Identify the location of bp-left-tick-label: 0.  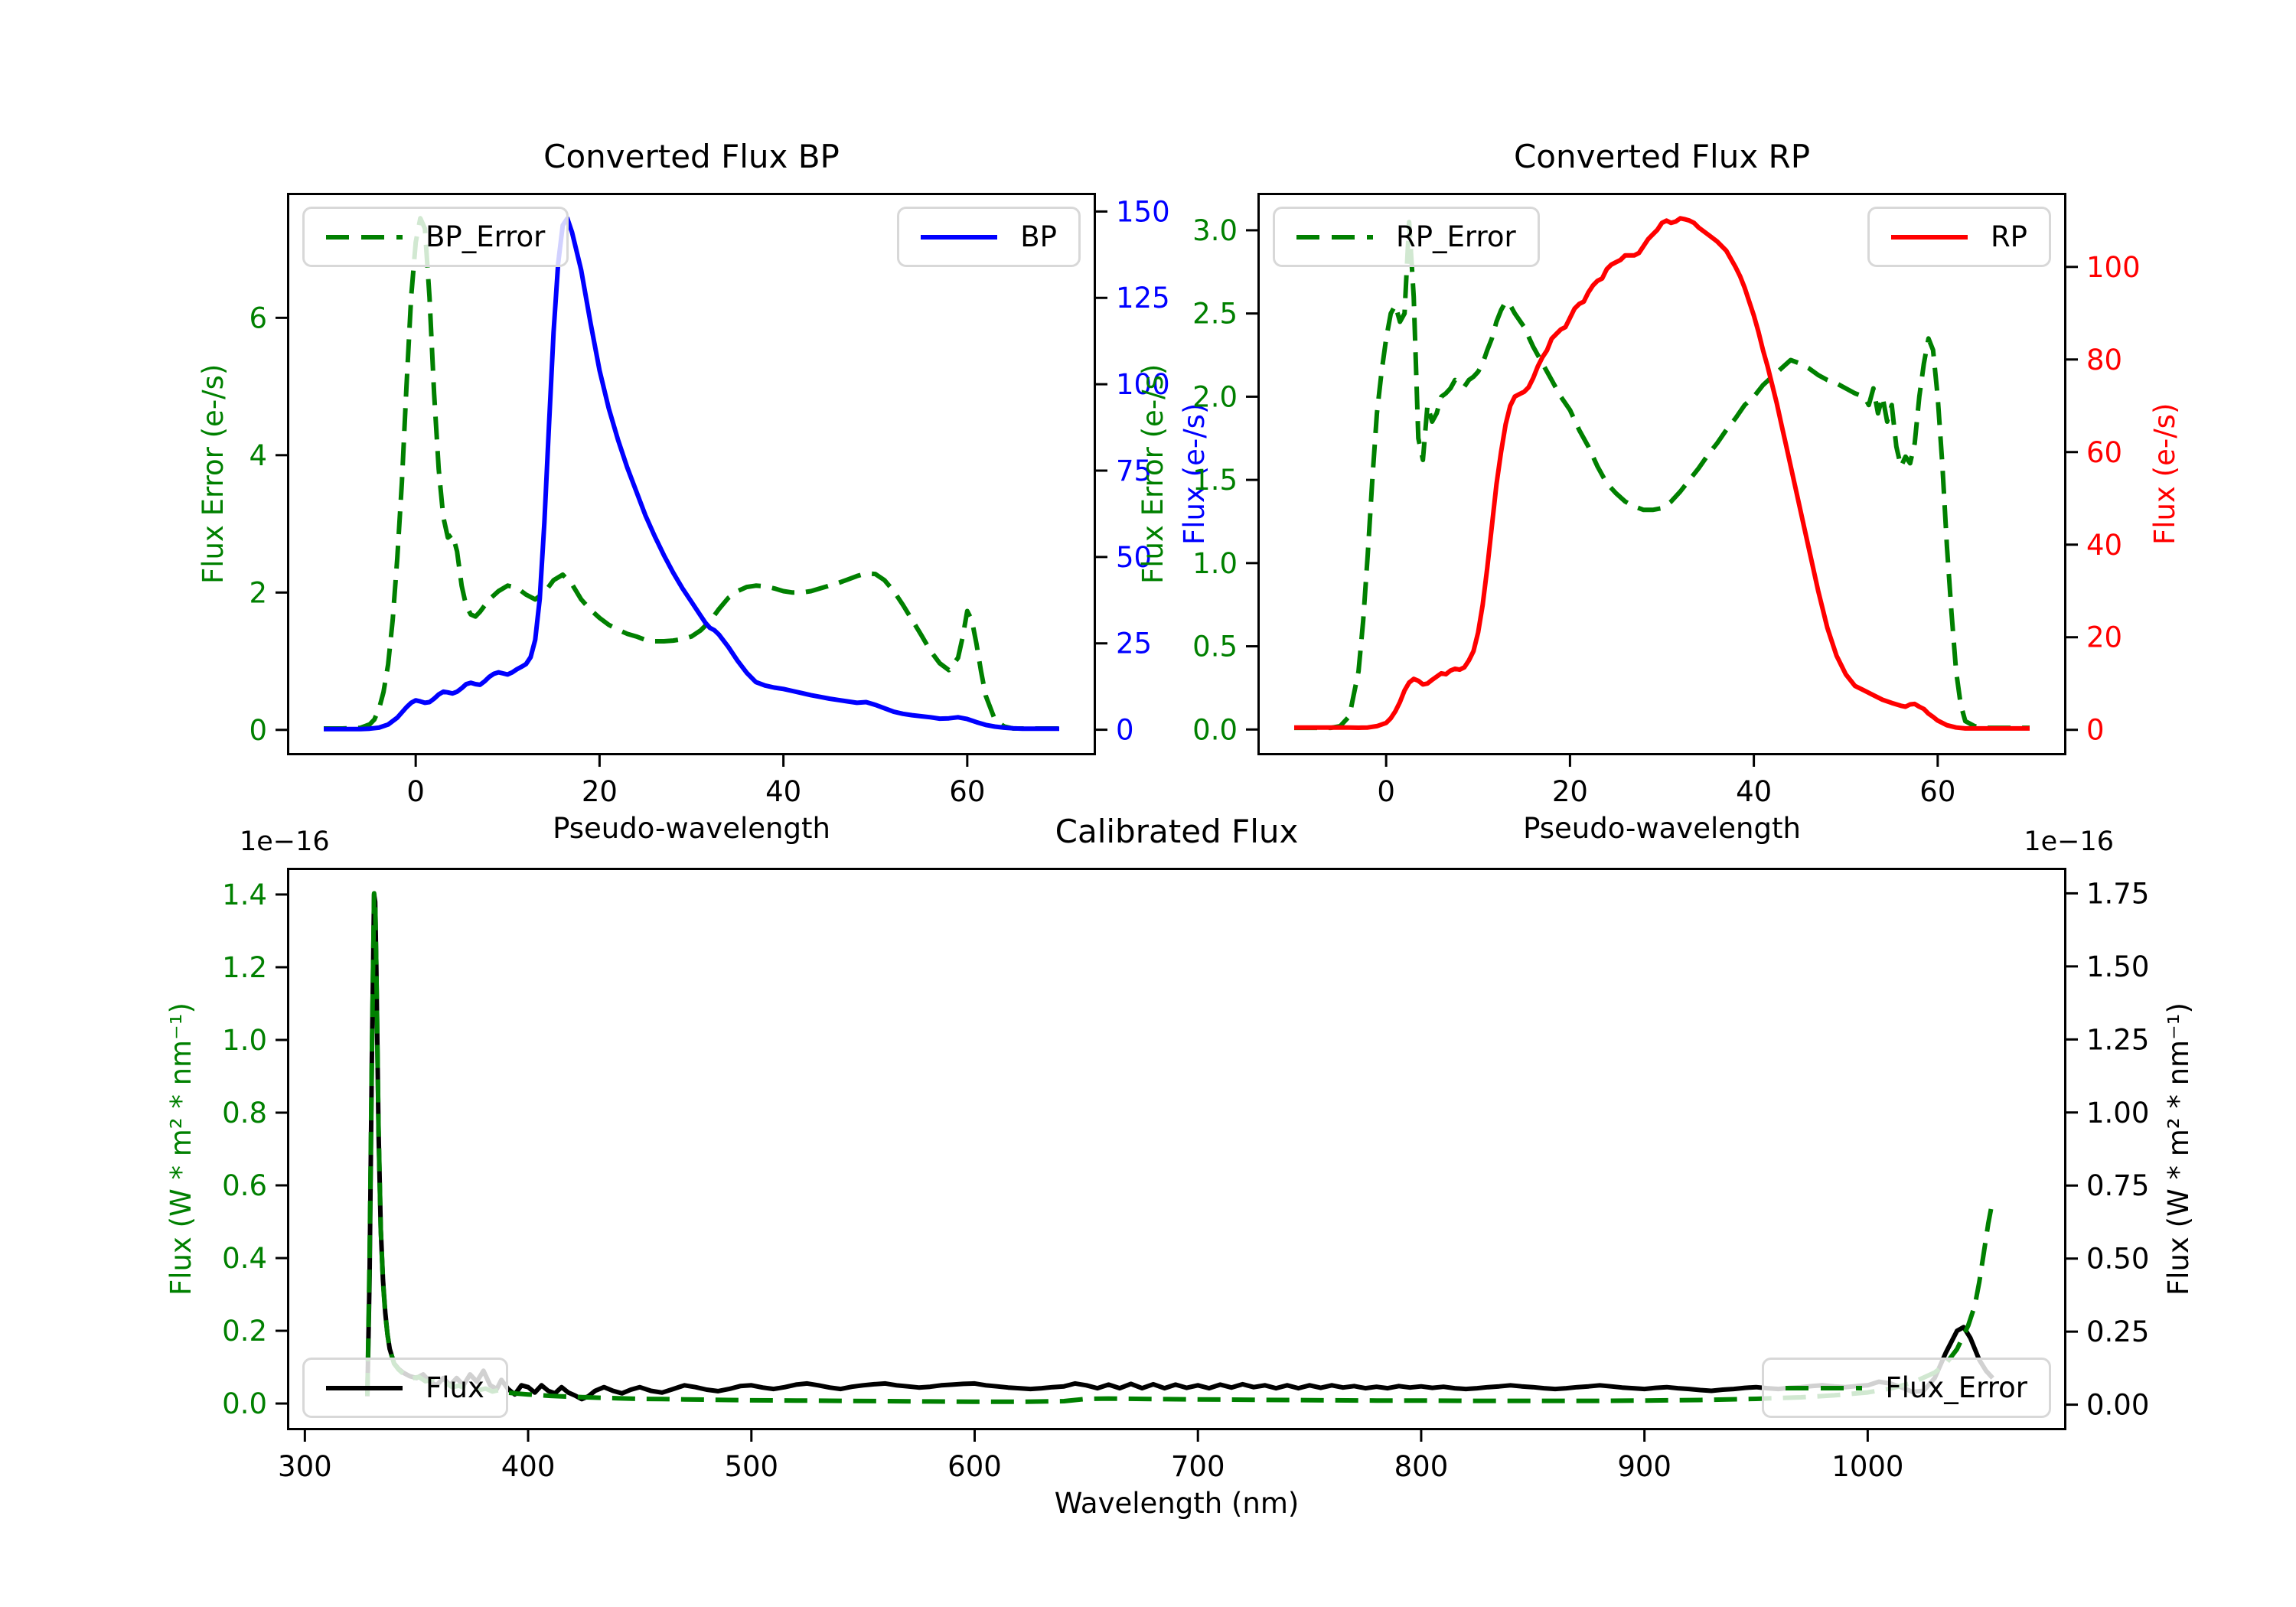
(258, 730).